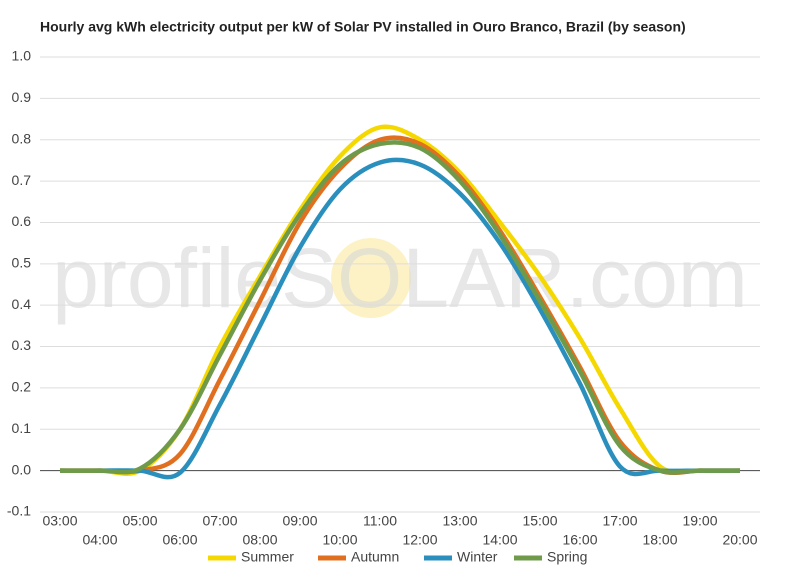  I want to click on y-tick-label: 0.8, so click(22, 138).